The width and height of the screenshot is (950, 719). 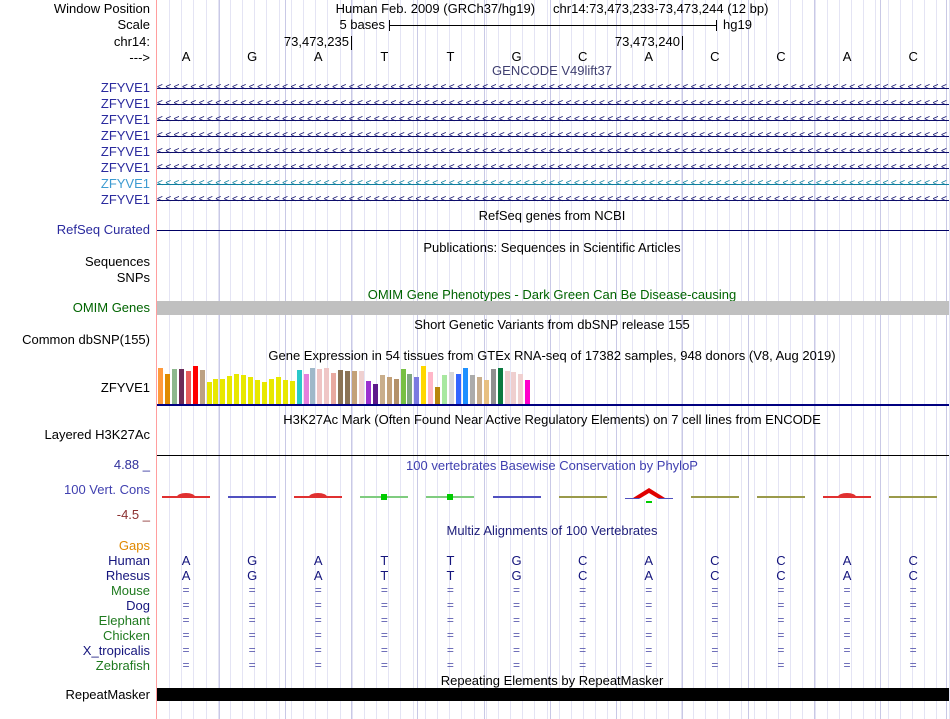 What do you see at coordinates (129, 560) in the screenshot?
I see `multiz-species-label: Human` at bounding box center [129, 560].